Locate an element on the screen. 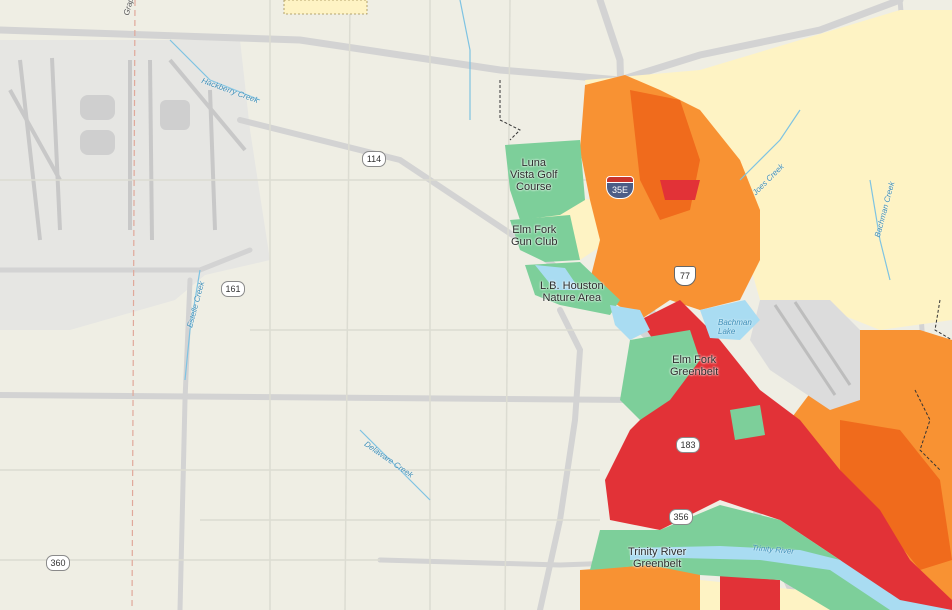  park-luna-vista is located at coordinates (545, 180).